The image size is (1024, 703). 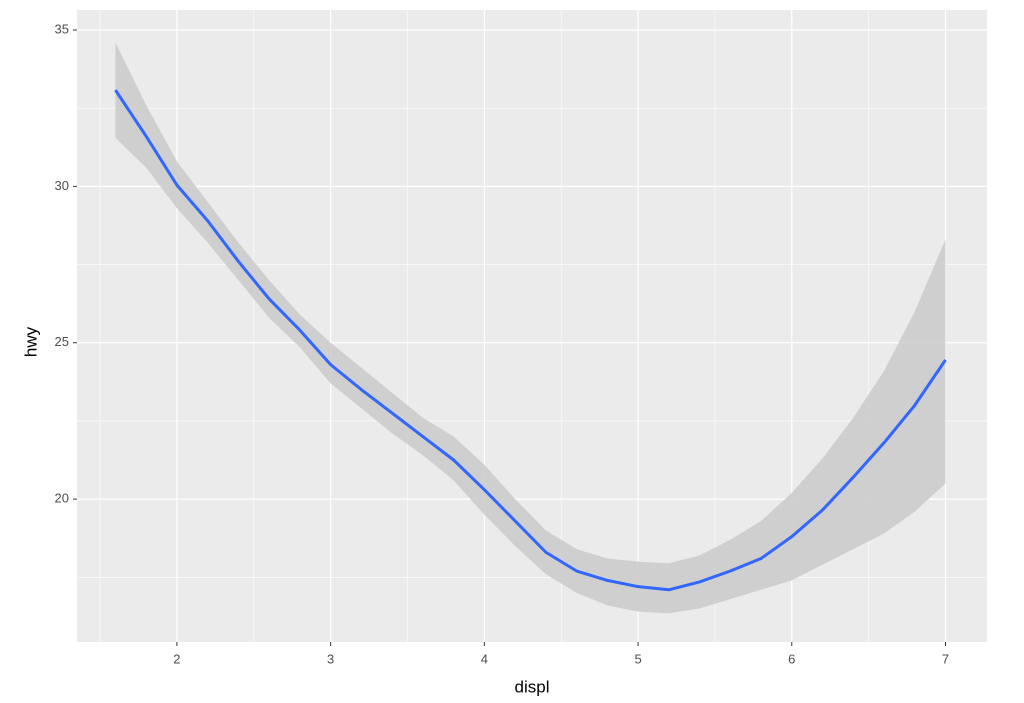 What do you see at coordinates (791, 658) in the screenshot?
I see `x-tick-label: 6` at bounding box center [791, 658].